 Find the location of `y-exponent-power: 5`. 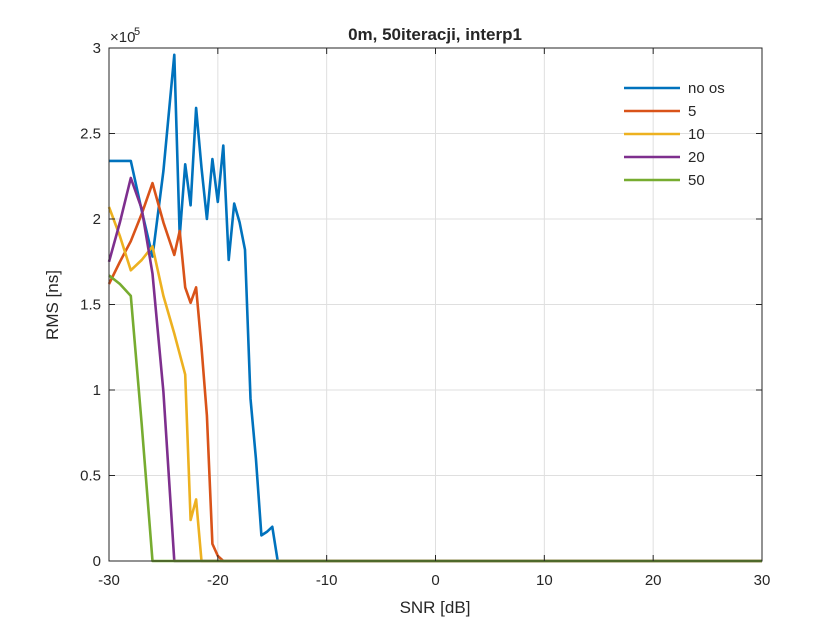

y-exponent-power: 5 is located at coordinates (137, 32).